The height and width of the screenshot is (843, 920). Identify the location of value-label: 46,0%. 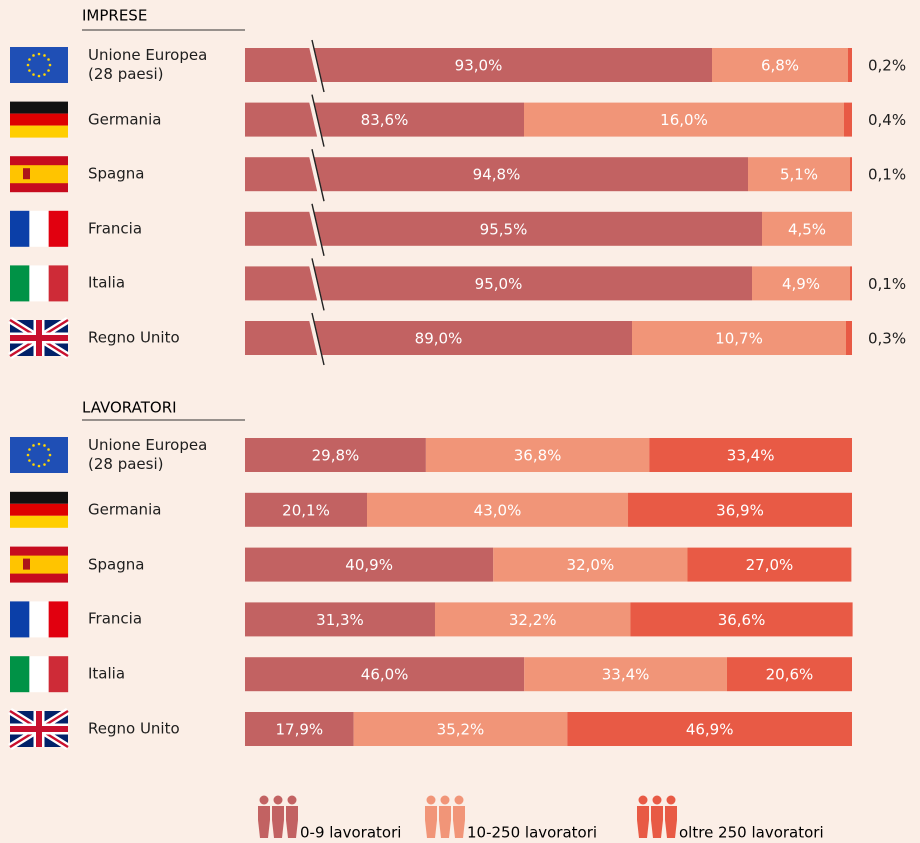
(385, 675).